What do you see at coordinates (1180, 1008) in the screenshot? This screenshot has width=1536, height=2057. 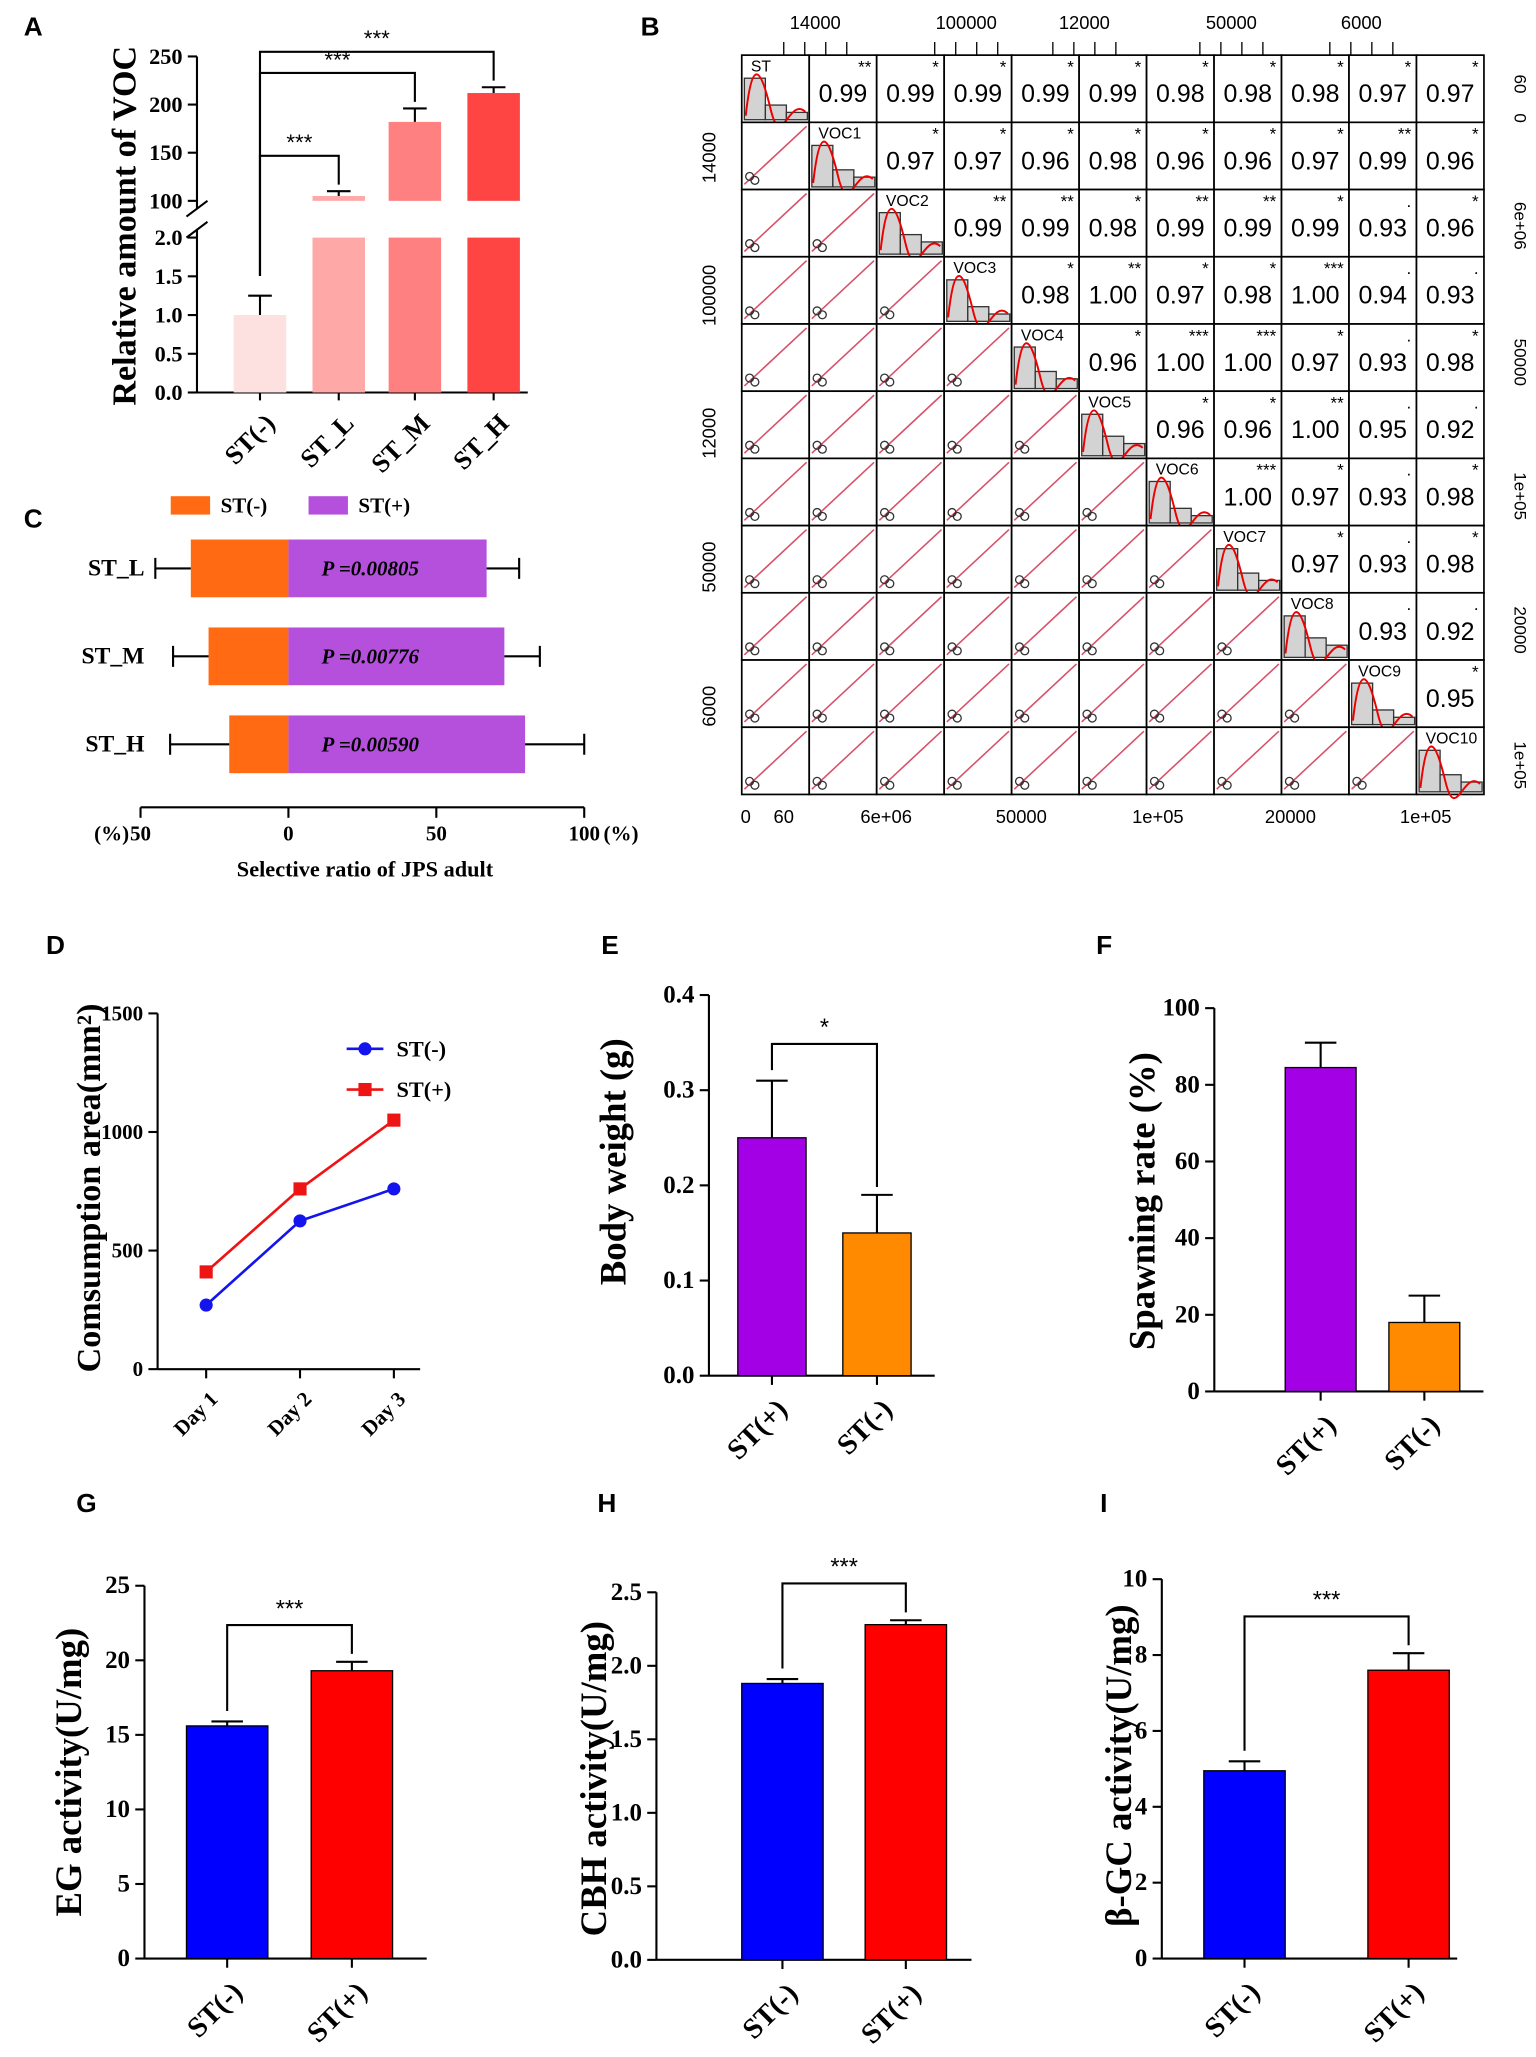 I see `y-tick-label: 100` at bounding box center [1180, 1008].